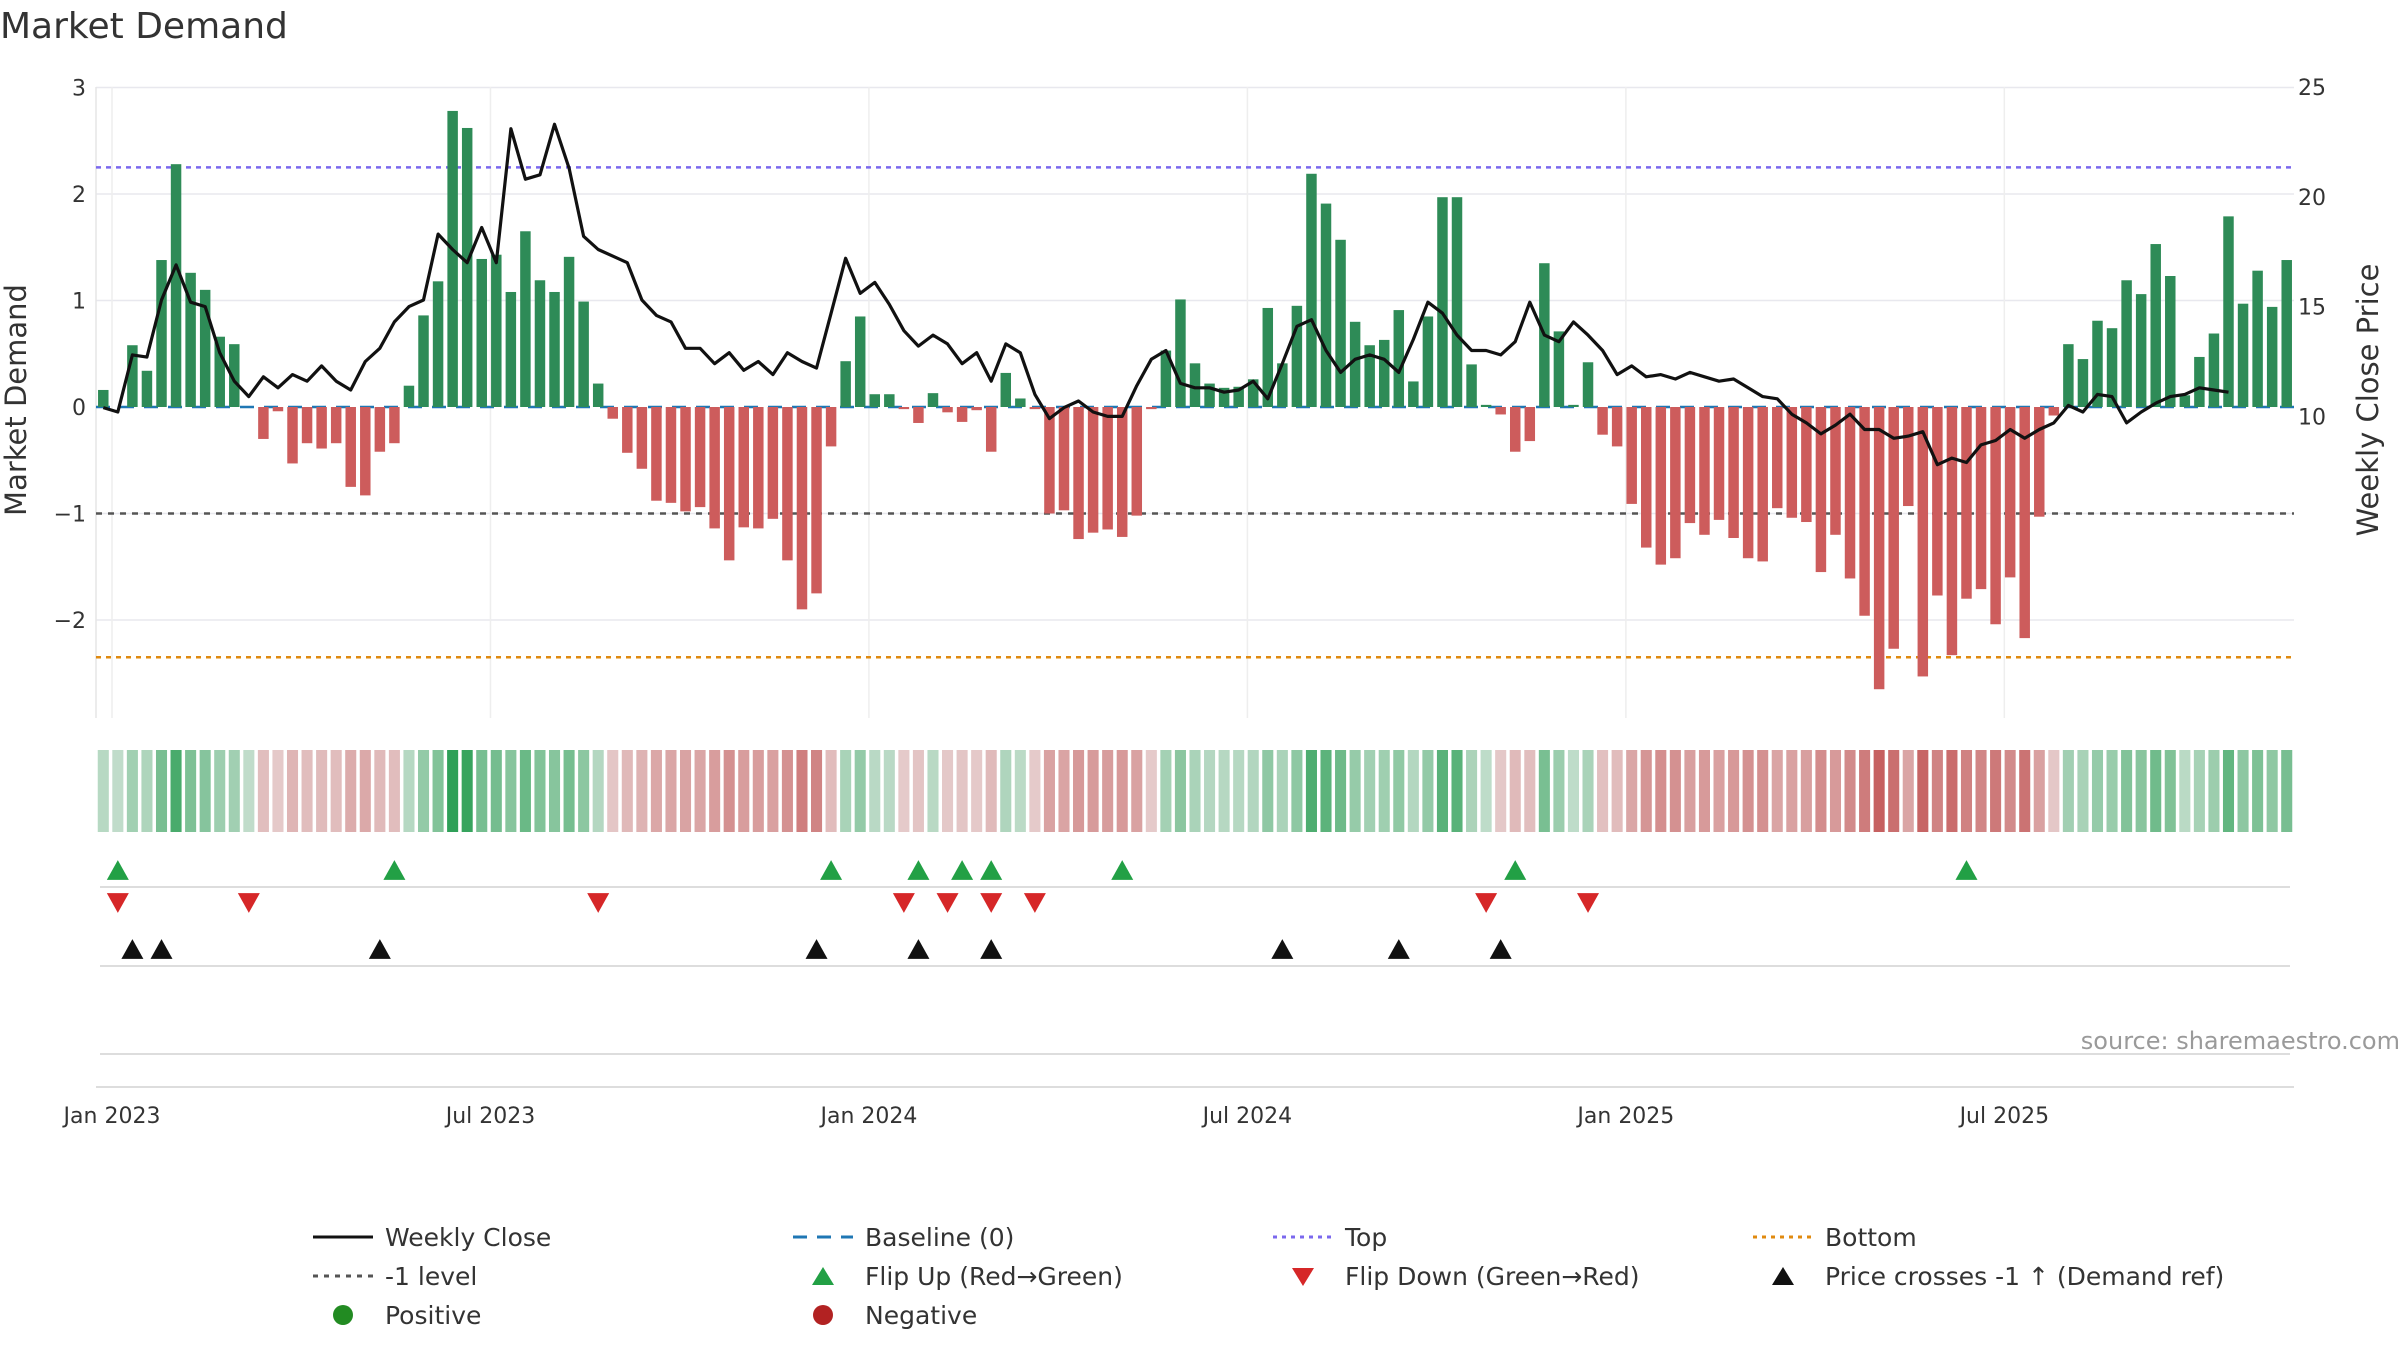 This screenshot has height=1350, width=2400. Describe the element at coordinates (343, 1315) in the screenshot. I see `positive-dot-icon` at that location.